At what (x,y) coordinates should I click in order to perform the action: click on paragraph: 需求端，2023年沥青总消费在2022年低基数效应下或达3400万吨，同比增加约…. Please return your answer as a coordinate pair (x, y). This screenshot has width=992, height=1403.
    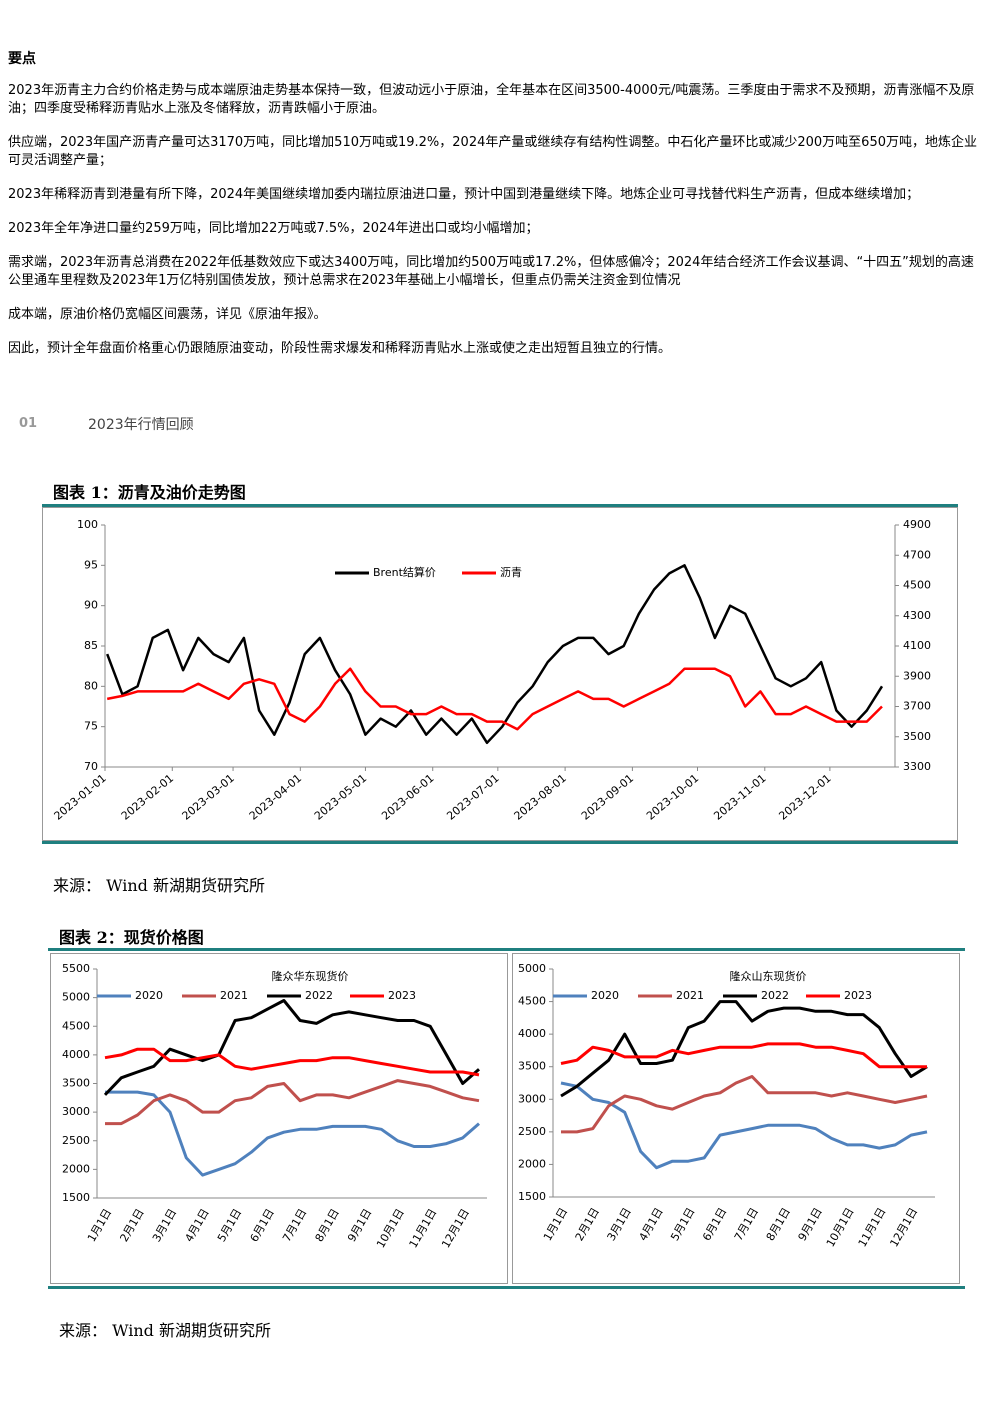
    Looking at the image, I should click on (491, 271).